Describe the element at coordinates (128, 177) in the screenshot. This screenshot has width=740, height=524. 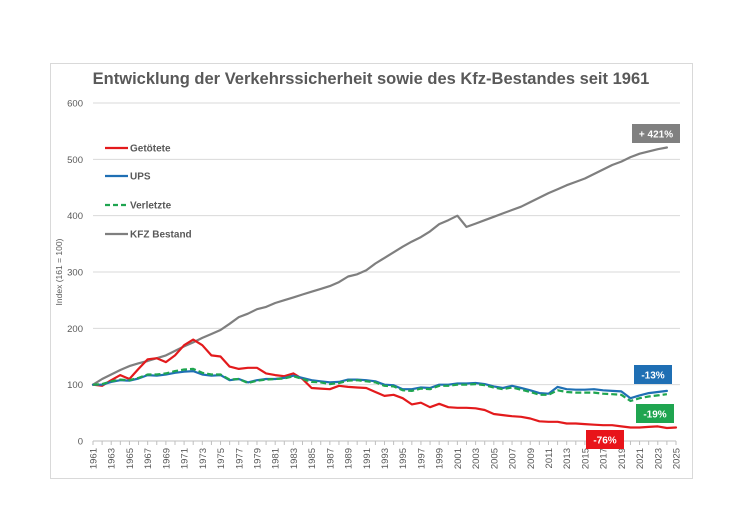
I see `legend-item: UPS` at that location.